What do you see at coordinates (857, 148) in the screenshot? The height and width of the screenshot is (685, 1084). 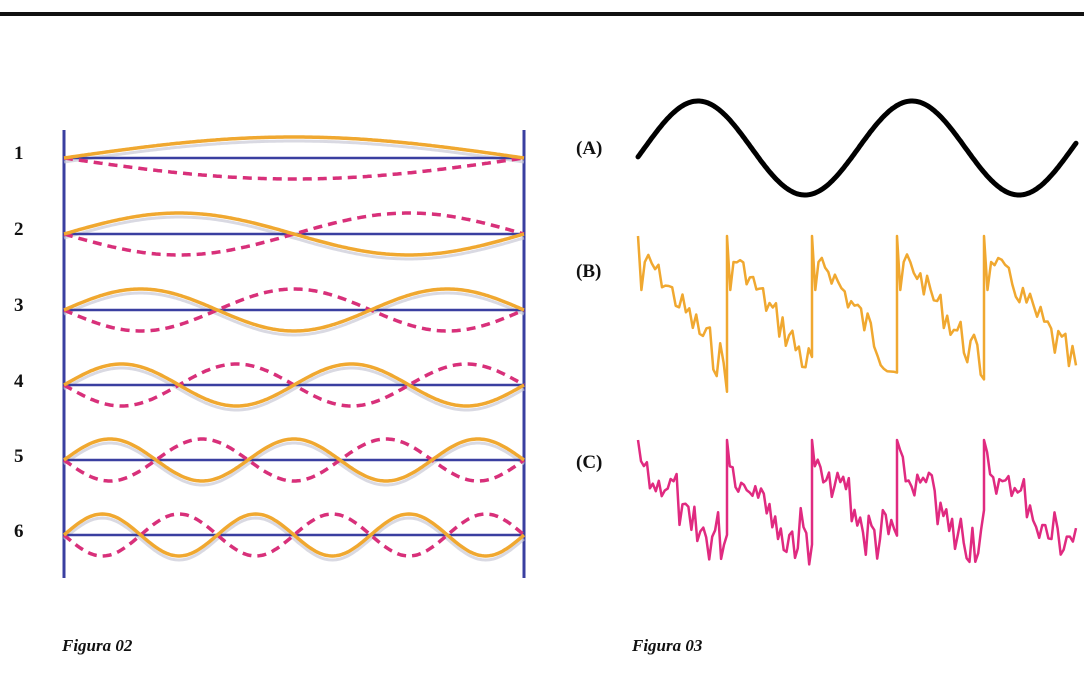 I see `waveform-a-sine` at bounding box center [857, 148].